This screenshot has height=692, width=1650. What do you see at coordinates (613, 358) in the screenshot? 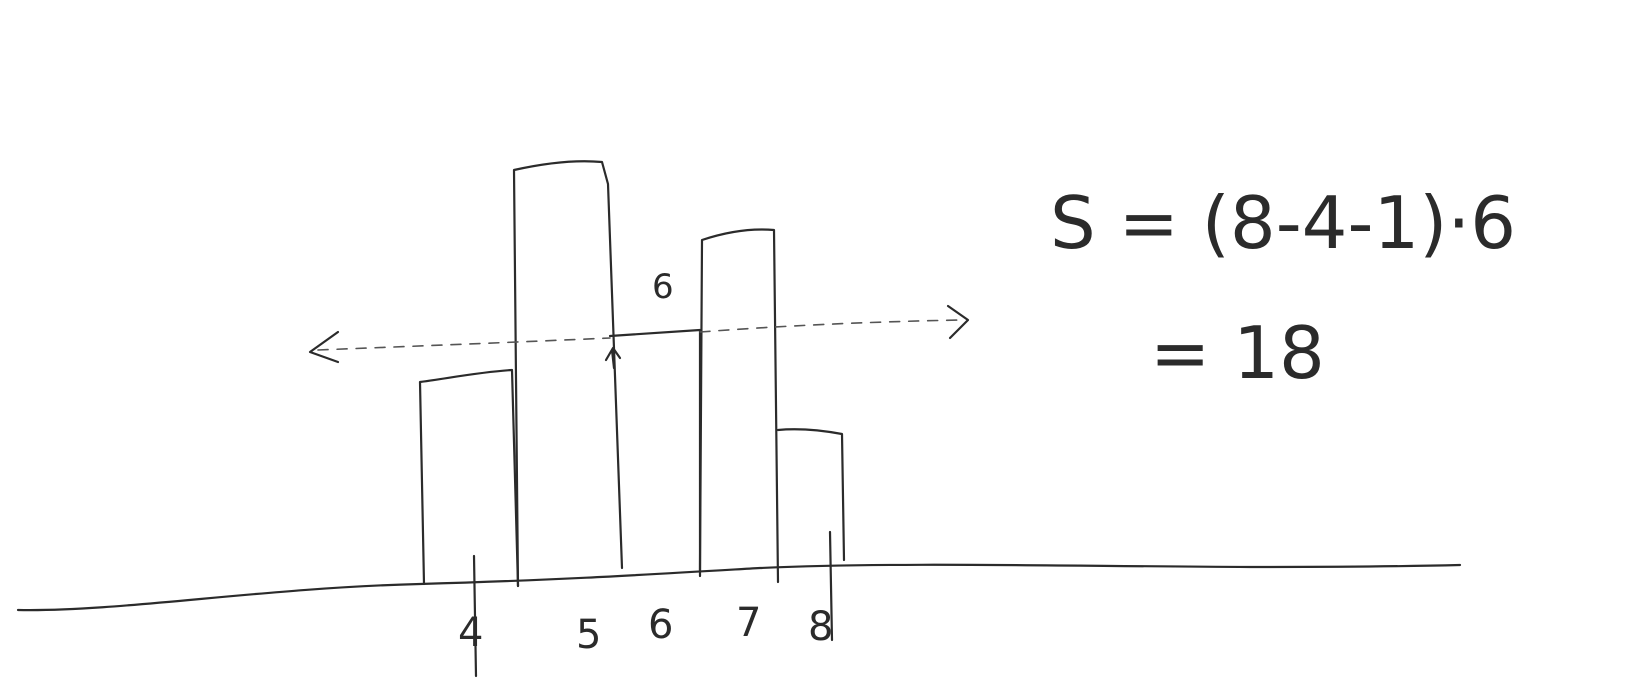
I see `height-pointer` at bounding box center [613, 358].